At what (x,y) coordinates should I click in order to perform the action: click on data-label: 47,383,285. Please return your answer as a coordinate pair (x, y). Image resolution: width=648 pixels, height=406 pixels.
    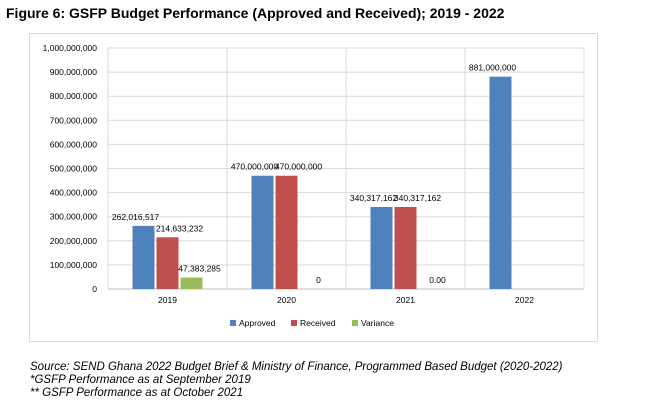
    Looking at the image, I should click on (199, 269).